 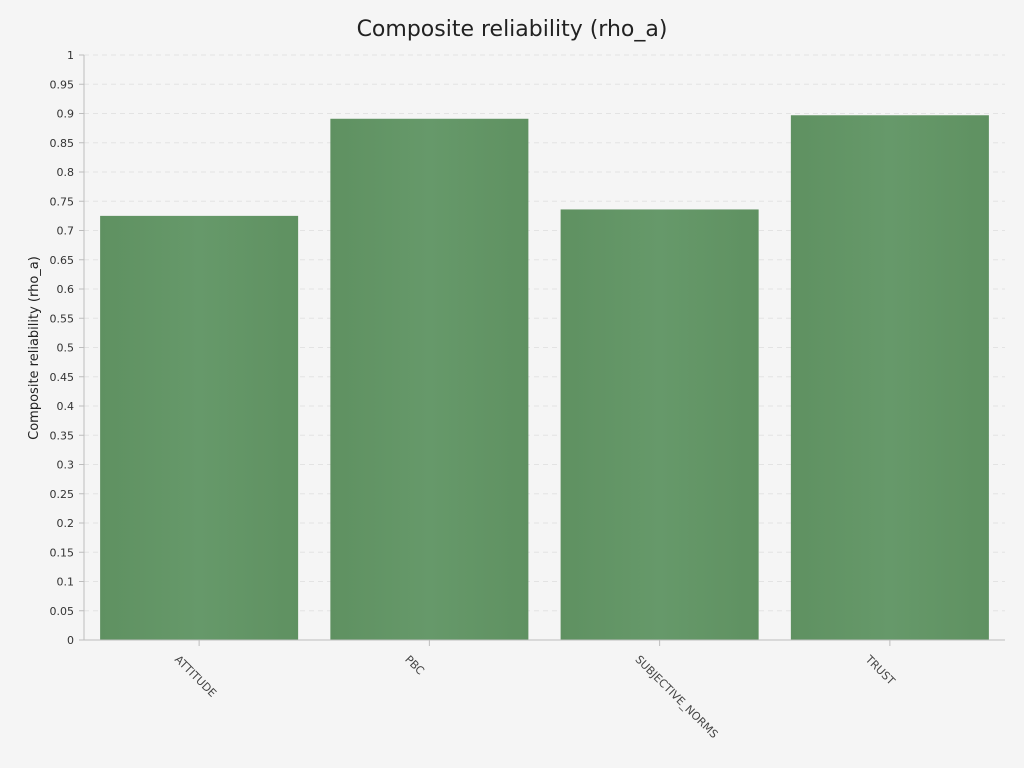 What do you see at coordinates (66, 114) in the screenshot?
I see `y-tick-label: 0.9` at bounding box center [66, 114].